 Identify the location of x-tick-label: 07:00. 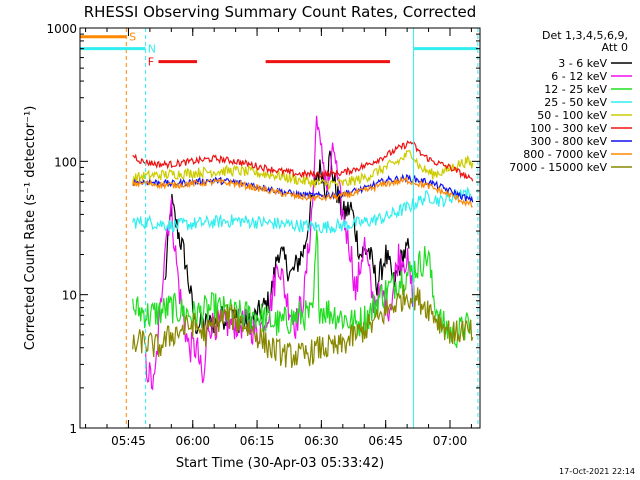
(450, 441).